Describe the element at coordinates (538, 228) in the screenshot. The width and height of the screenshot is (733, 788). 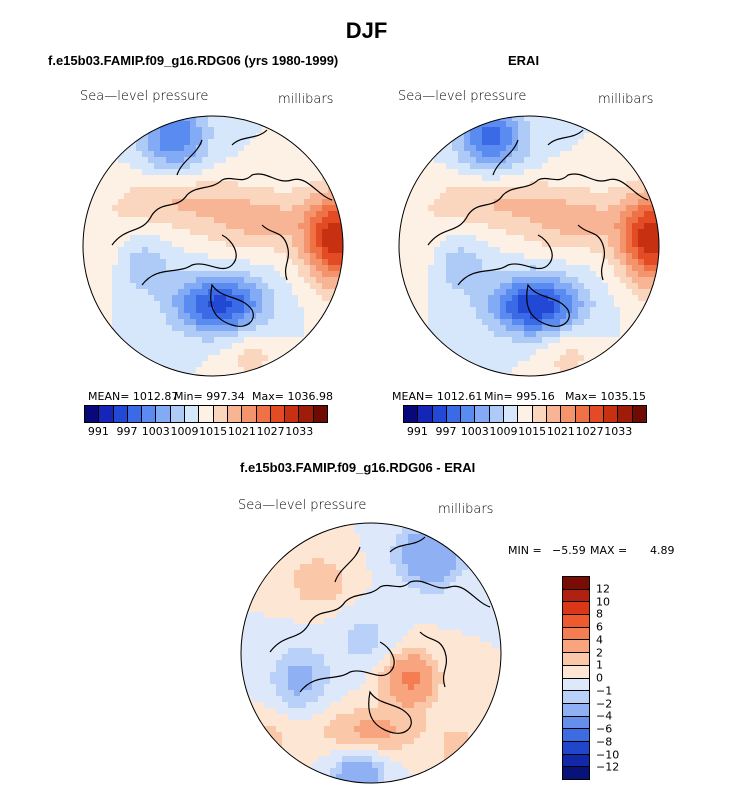
I see `panel-2-coastlines` at that location.